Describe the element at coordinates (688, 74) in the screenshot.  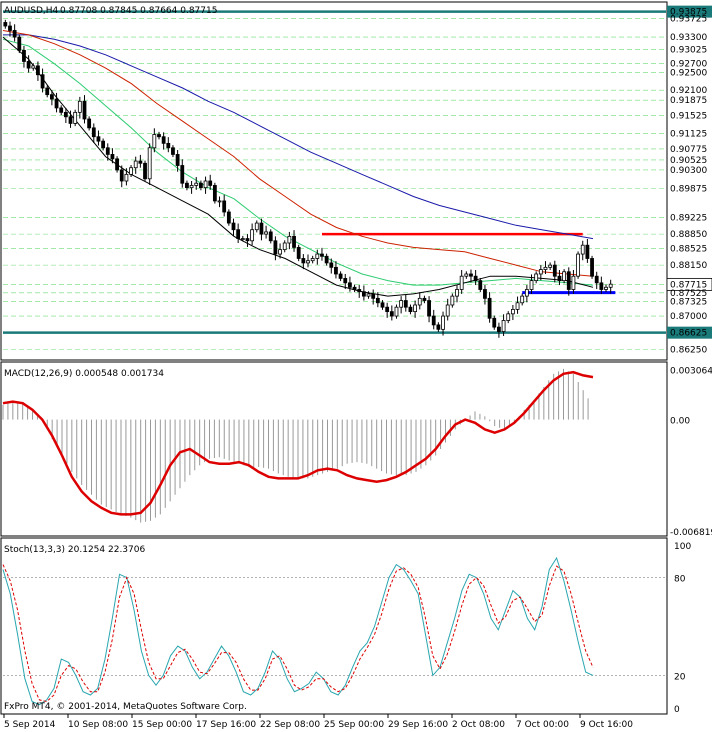
I see `price-tick-label: 0.92500` at that location.